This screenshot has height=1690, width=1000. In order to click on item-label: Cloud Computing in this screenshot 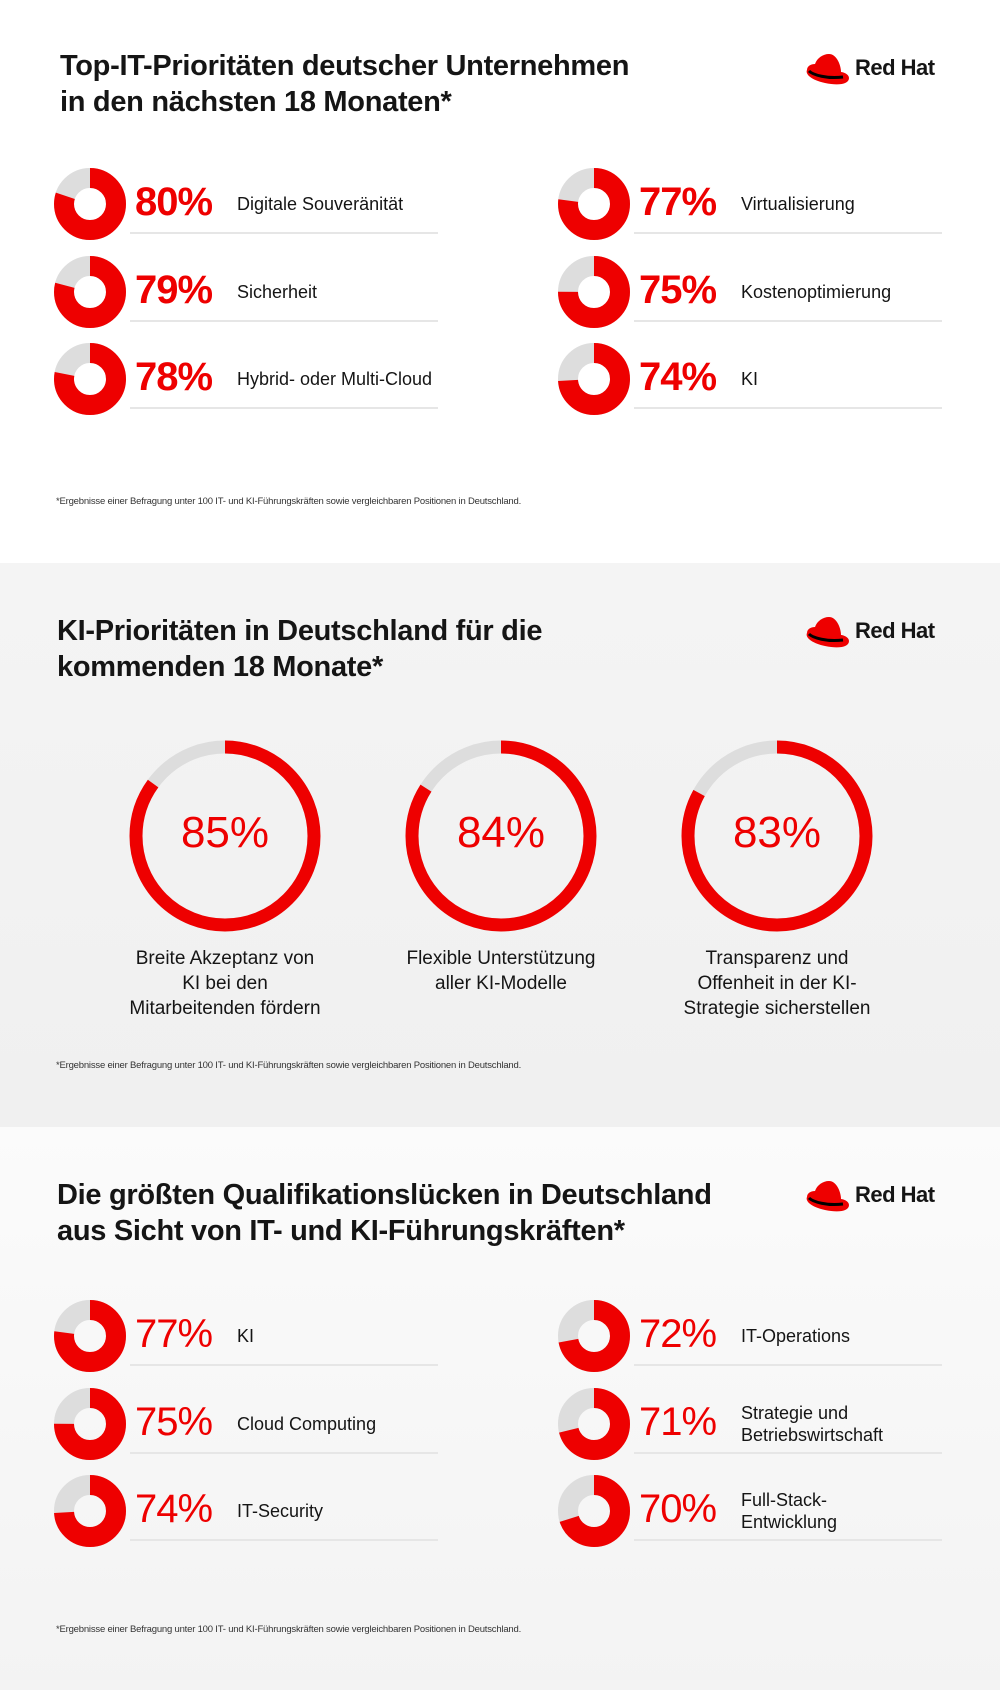, I will do `click(307, 1423)`.